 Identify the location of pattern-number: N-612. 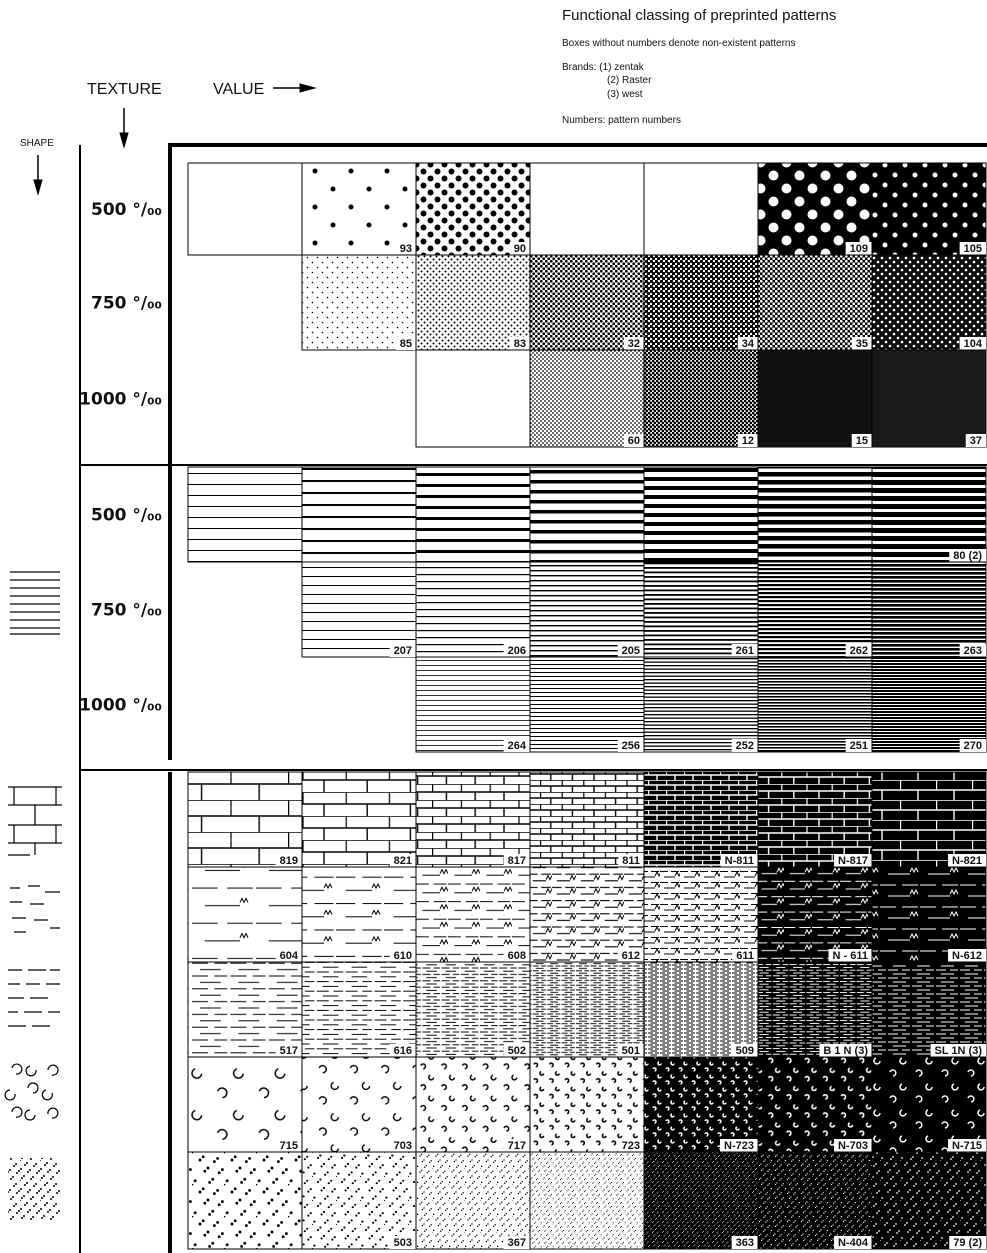
(967, 956).